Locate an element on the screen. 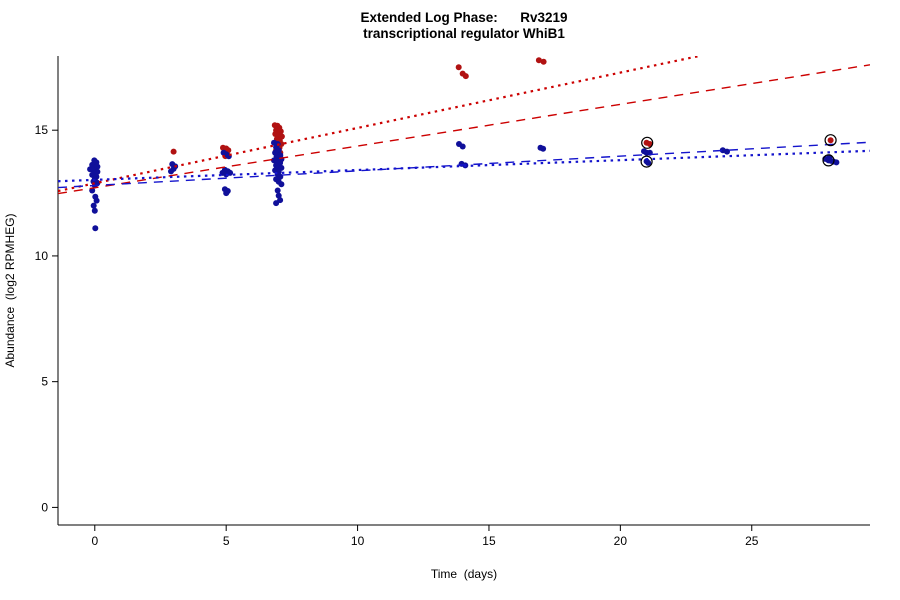 The width and height of the screenshot is (900, 600). y-axis-label: Abundance (log2 RPMHEG) is located at coordinates (10, 290).